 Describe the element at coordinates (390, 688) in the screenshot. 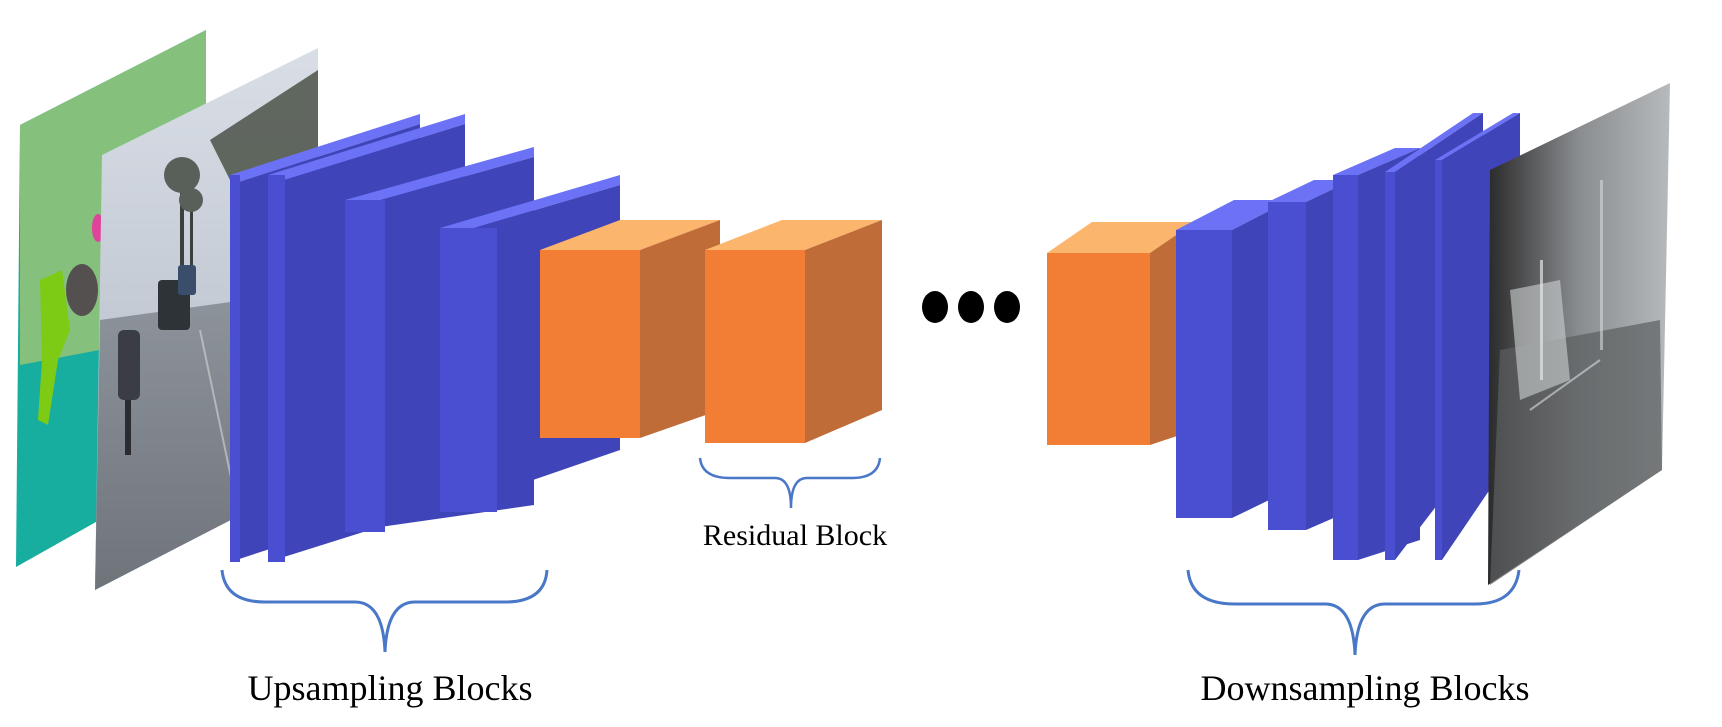

I see `upsampling-blocks-label: Upsampling Blocks` at that location.